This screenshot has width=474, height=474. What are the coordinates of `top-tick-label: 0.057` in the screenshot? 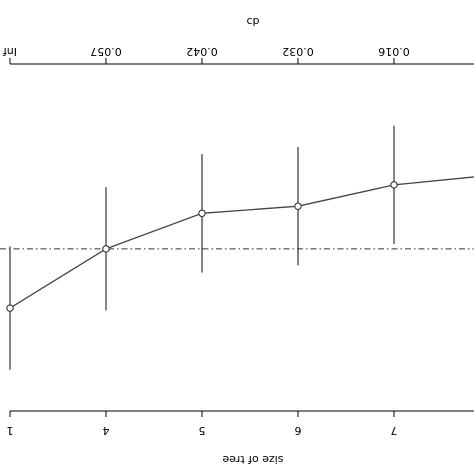 It's located at (106, 51).